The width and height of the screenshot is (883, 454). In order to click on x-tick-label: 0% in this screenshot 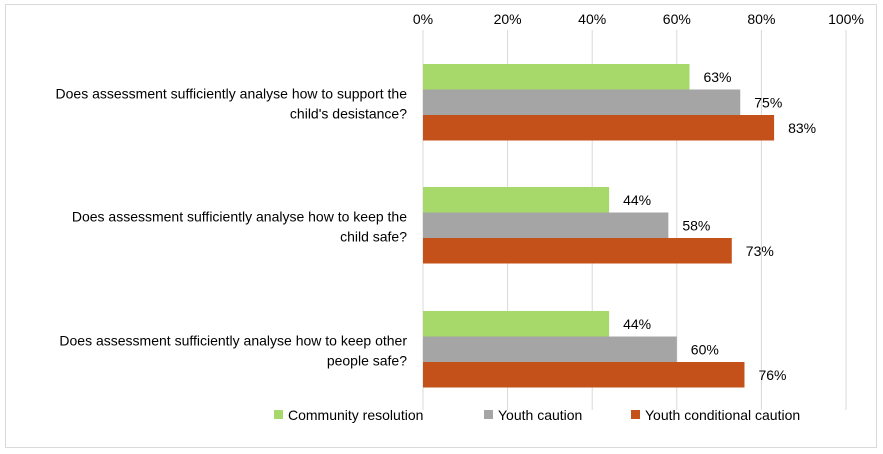, I will do `click(423, 19)`.